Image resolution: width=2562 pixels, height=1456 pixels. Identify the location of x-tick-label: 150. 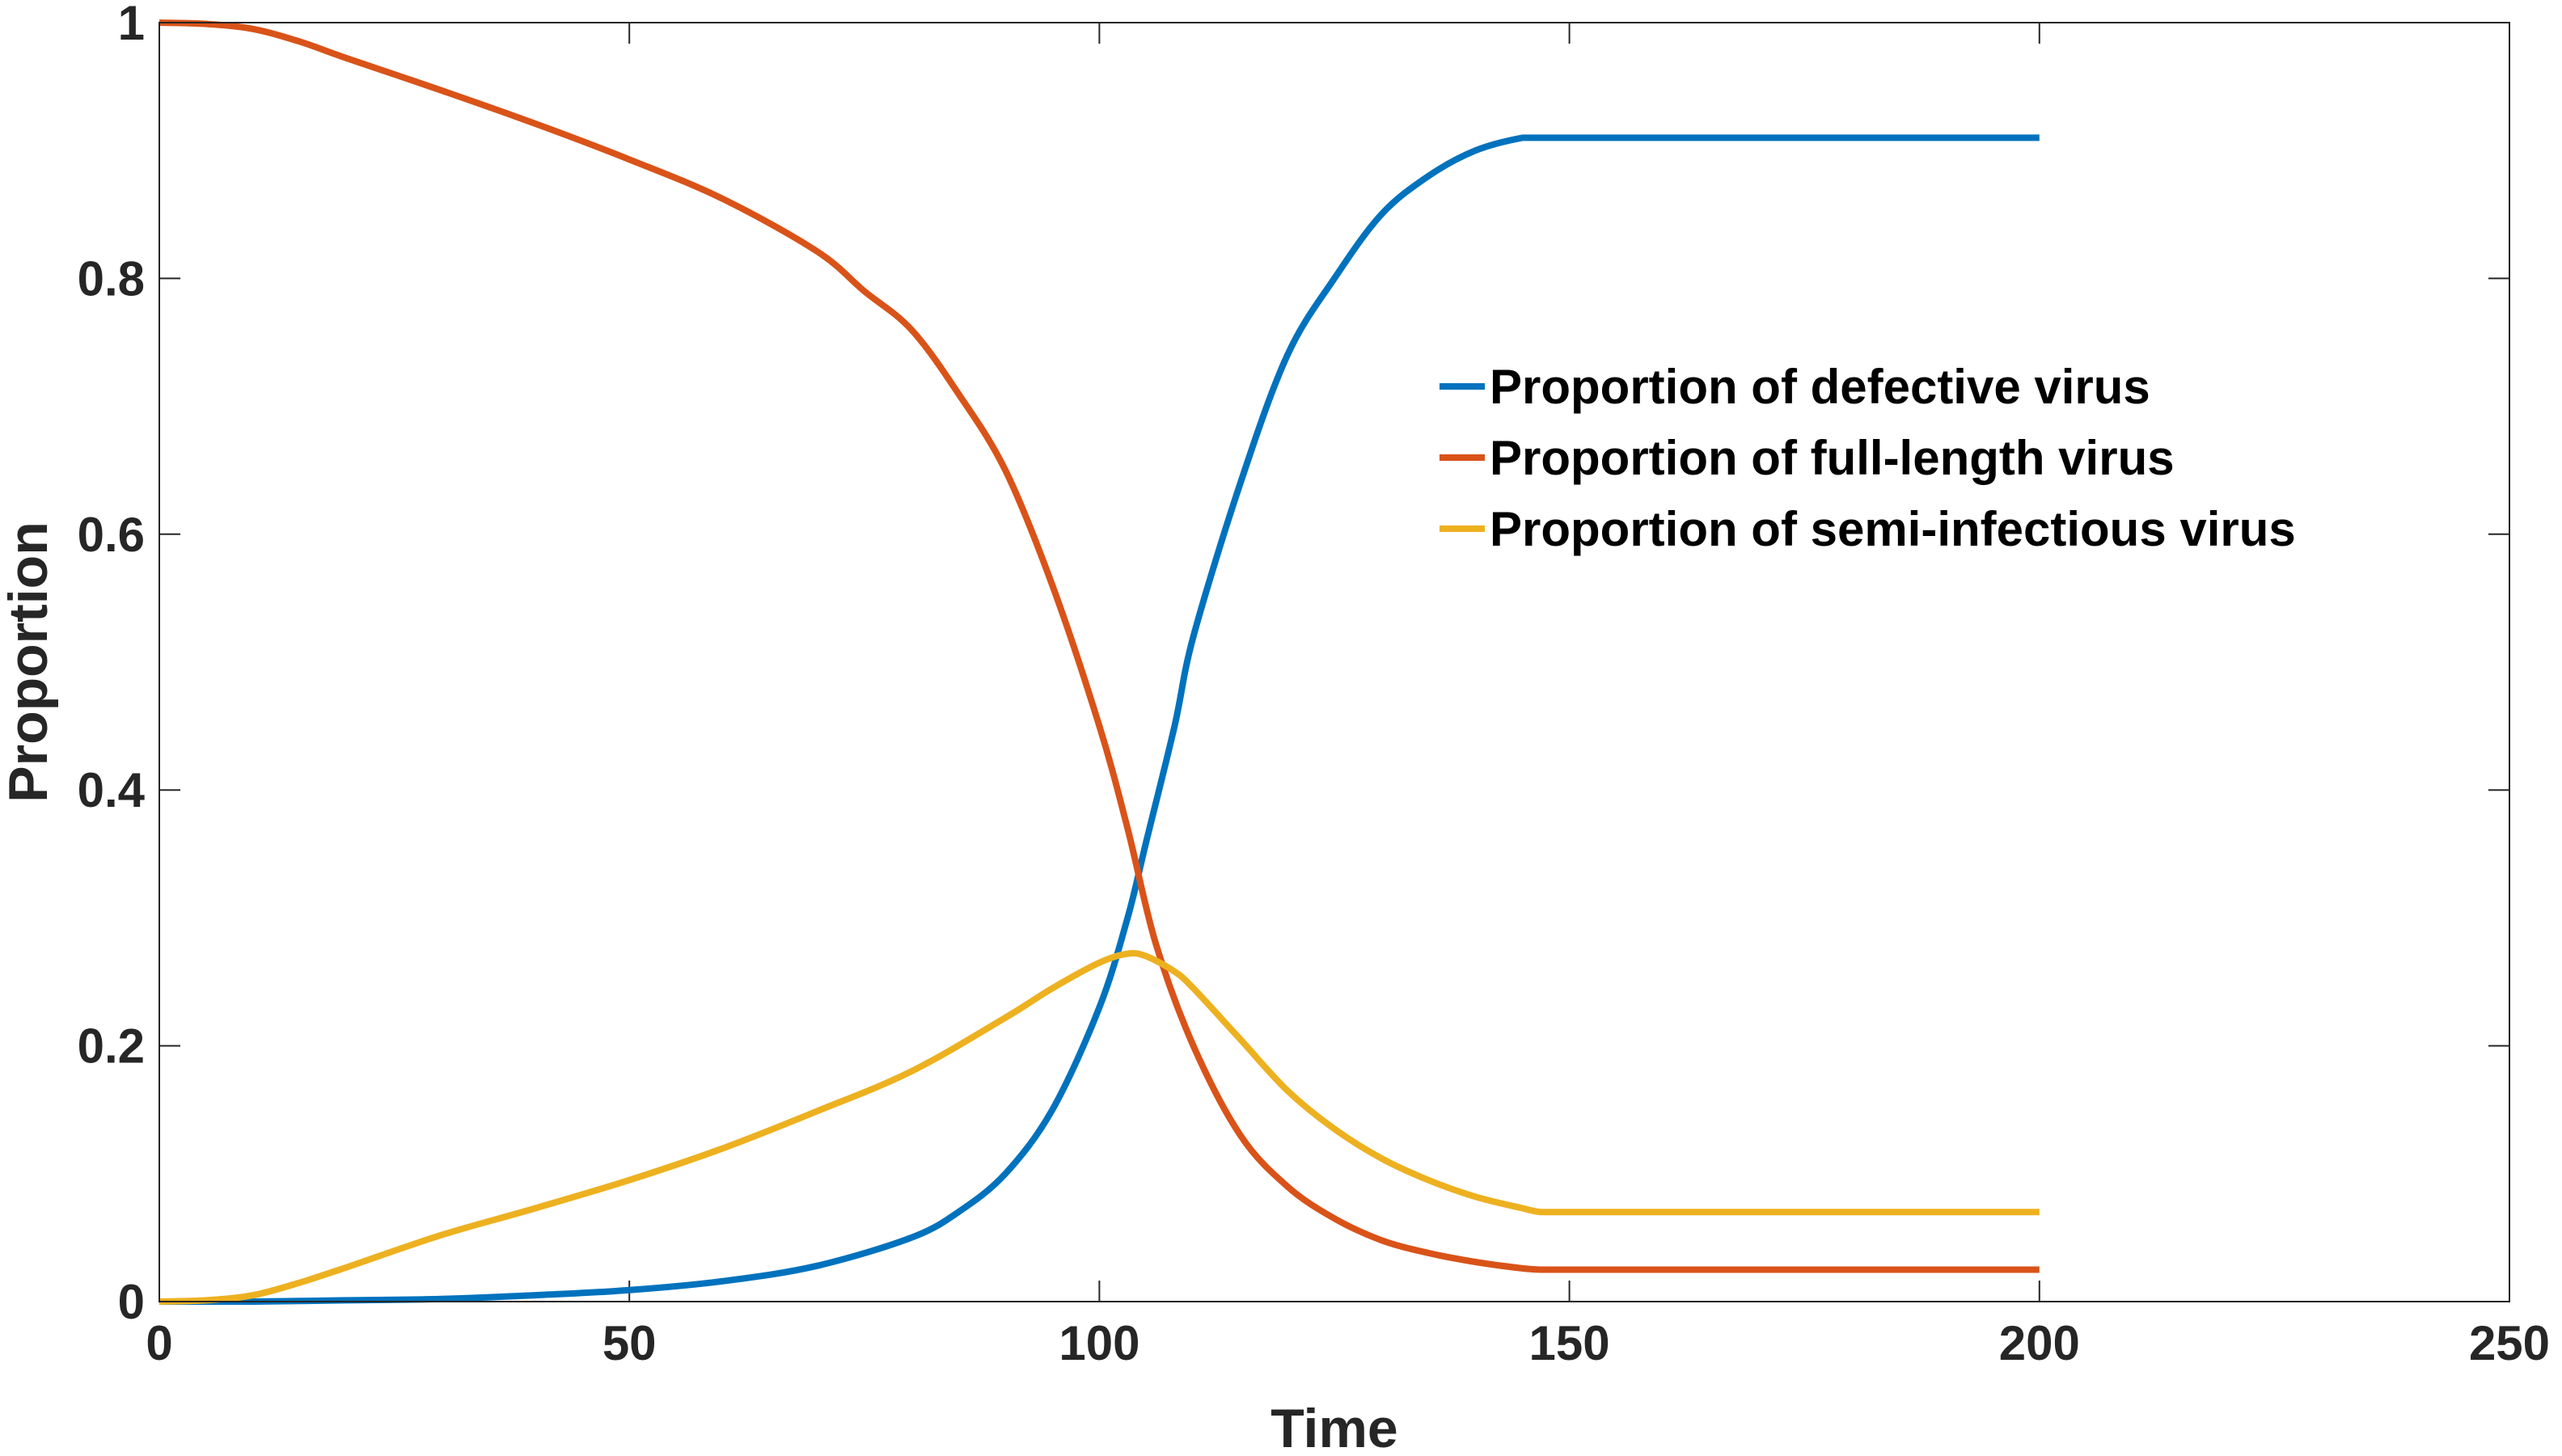
(1569, 1343).